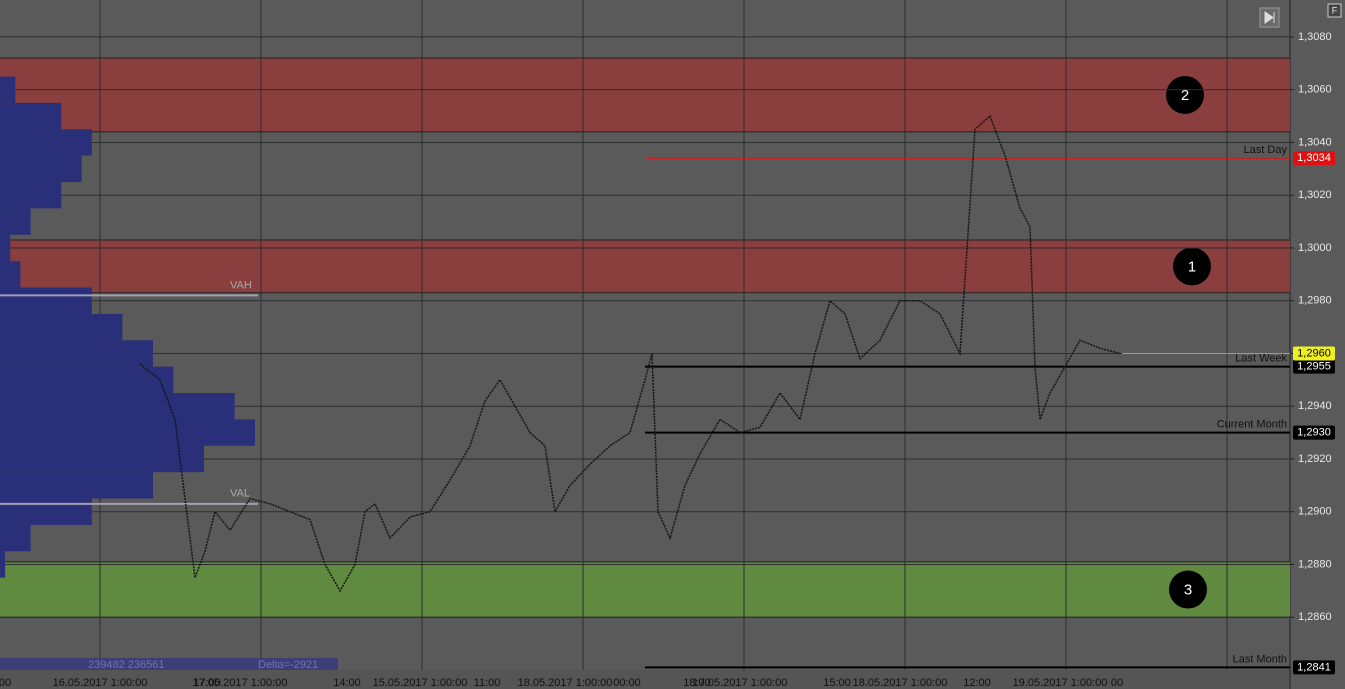 This screenshot has width=1345, height=689. What do you see at coordinates (240, 494) in the screenshot?
I see `value-area-label: VAL` at bounding box center [240, 494].